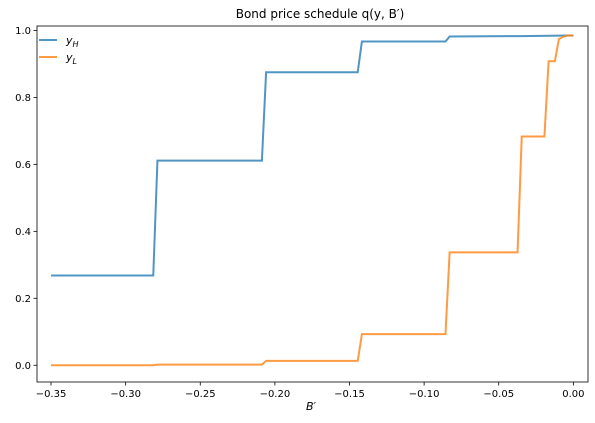  Describe the element at coordinates (424, 394) in the screenshot. I see `x-tick-label: −0.10` at that location.